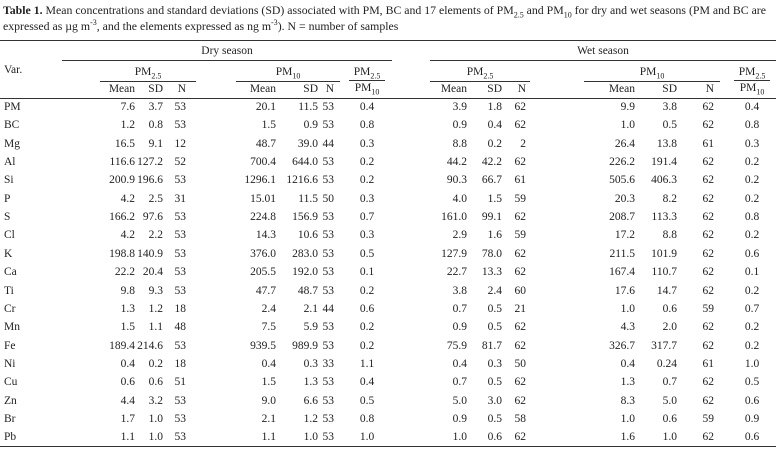 This screenshot has width=776, height=449. What do you see at coordinates (9, 180) in the screenshot?
I see `row-label: Si` at bounding box center [9, 180].